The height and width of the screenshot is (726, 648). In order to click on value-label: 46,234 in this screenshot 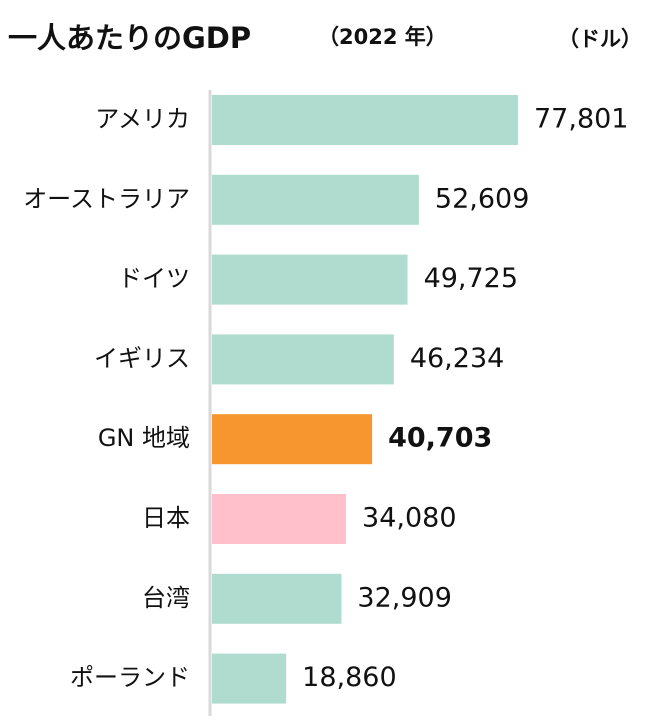, I will do `click(457, 358)`.